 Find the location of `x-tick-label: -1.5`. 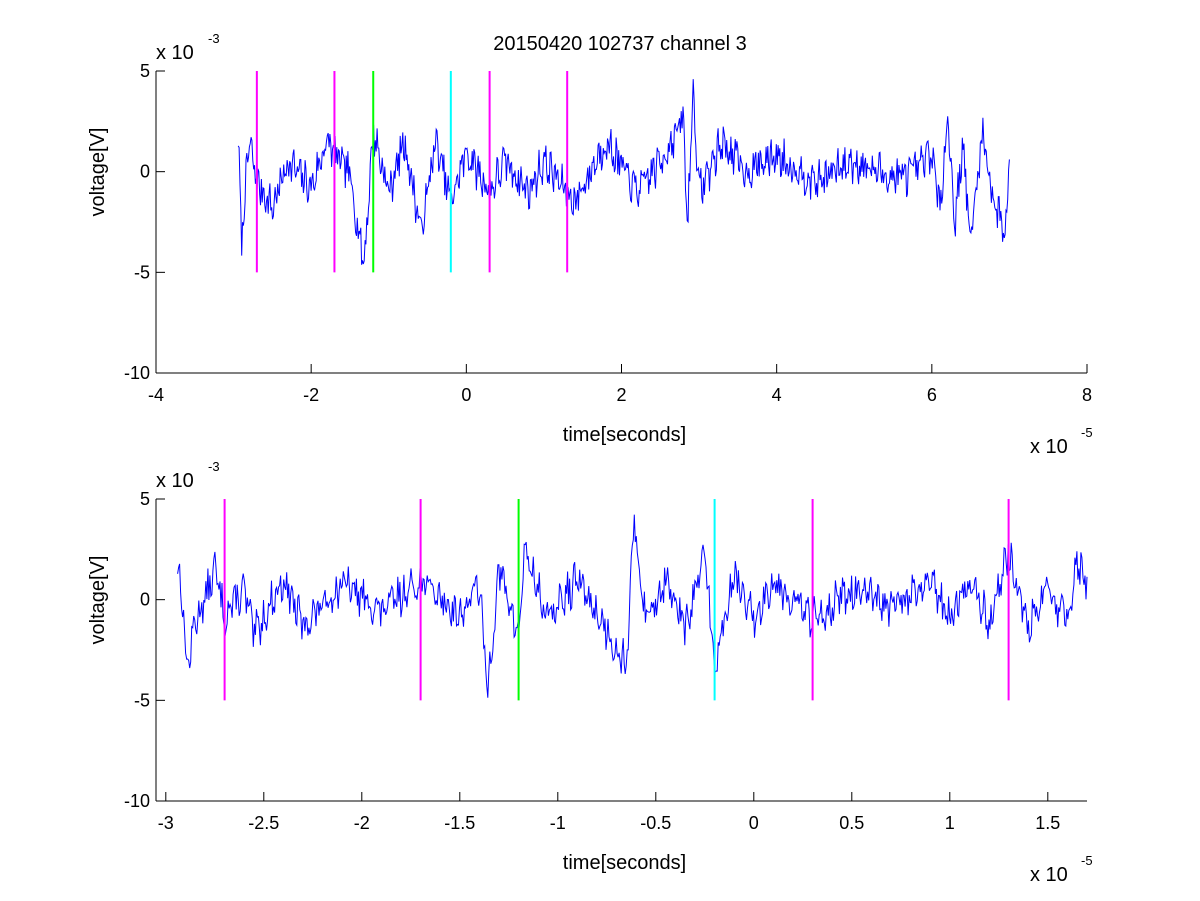

x-tick-label: -1.5 is located at coordinates (459, 823).